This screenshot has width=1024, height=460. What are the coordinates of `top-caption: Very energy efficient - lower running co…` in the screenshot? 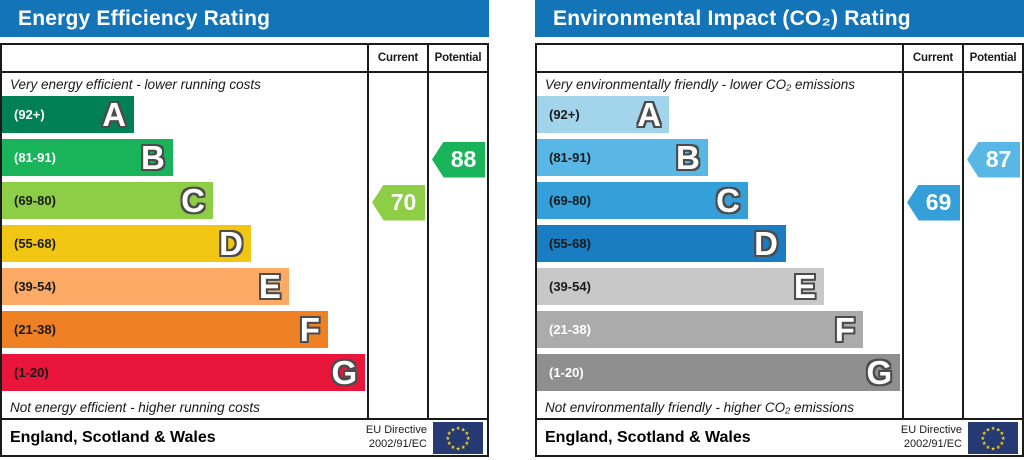 It's located at (135, 84).